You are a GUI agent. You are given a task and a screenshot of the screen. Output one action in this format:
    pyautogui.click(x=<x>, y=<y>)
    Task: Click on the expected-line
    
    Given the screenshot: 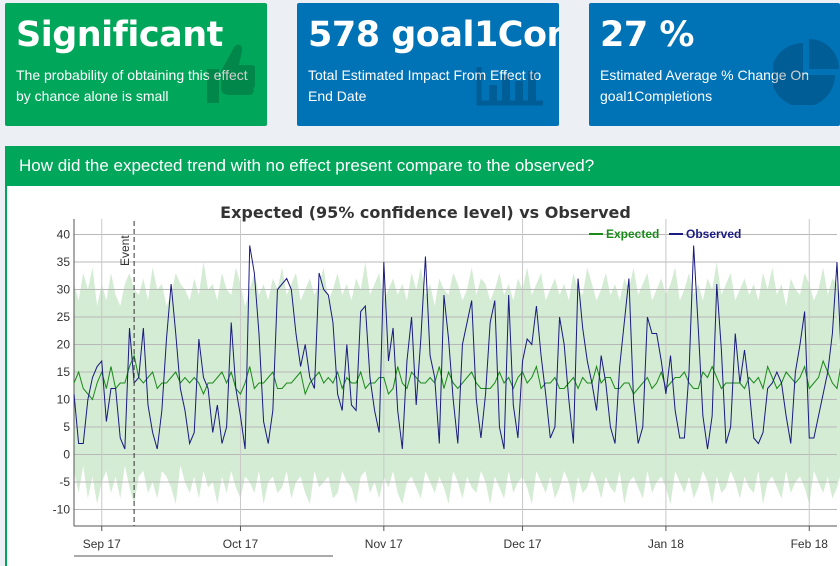 What is the action you would take?
    pyautogui.click(x=456, y=377)
    